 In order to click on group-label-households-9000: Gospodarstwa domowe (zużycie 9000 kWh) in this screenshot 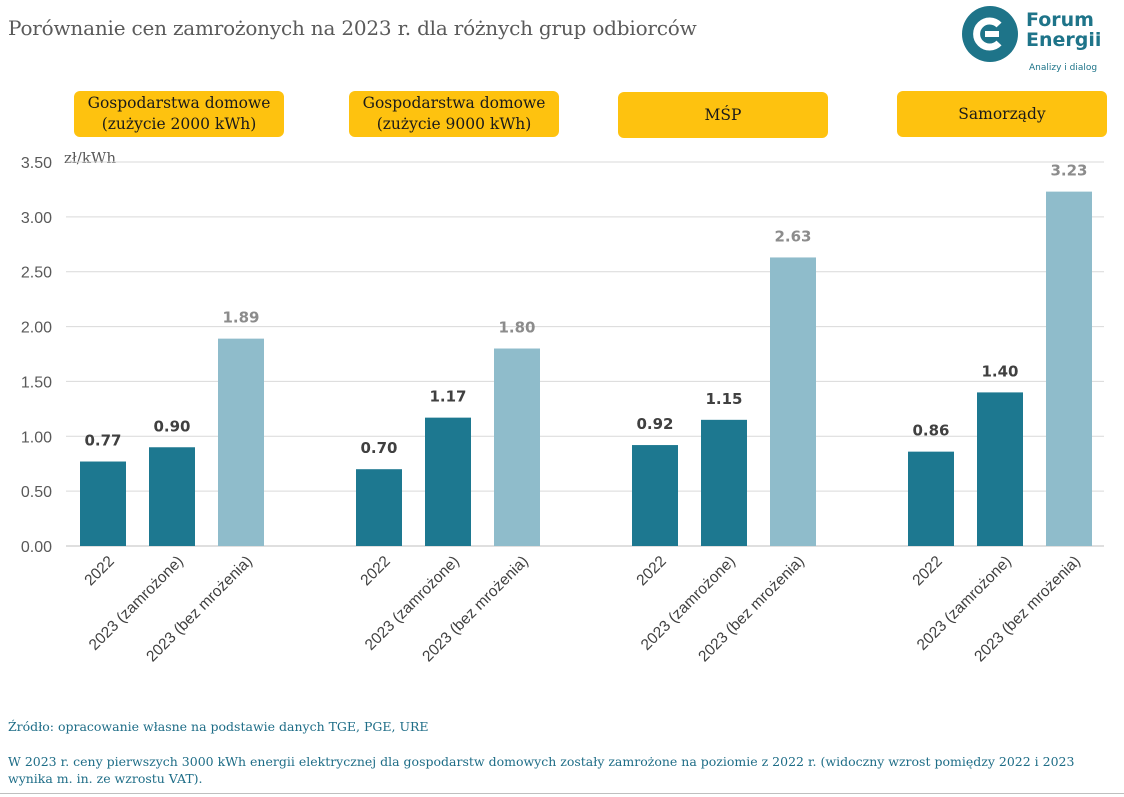, I will do `click(454, 114)`.